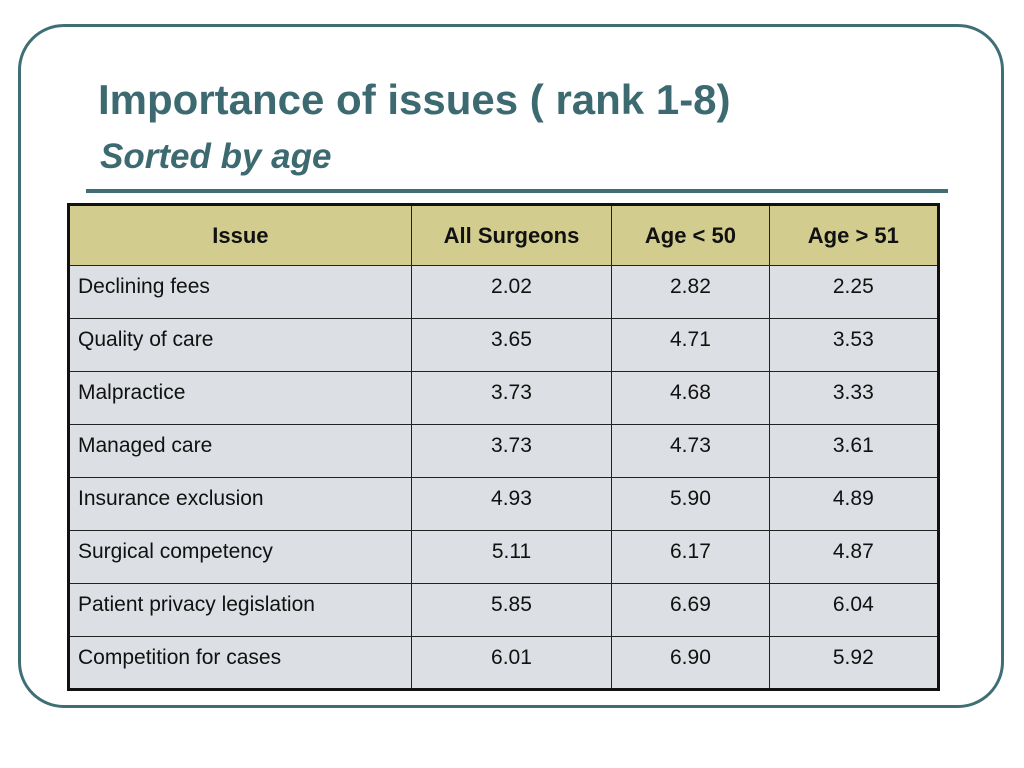  I want to click on issue-cell: Quality of care, so click(240, 345).